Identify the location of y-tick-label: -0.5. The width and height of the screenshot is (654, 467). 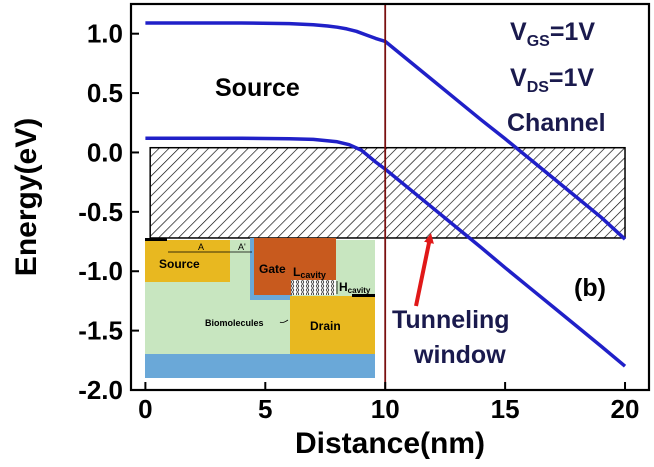
(100, 212).